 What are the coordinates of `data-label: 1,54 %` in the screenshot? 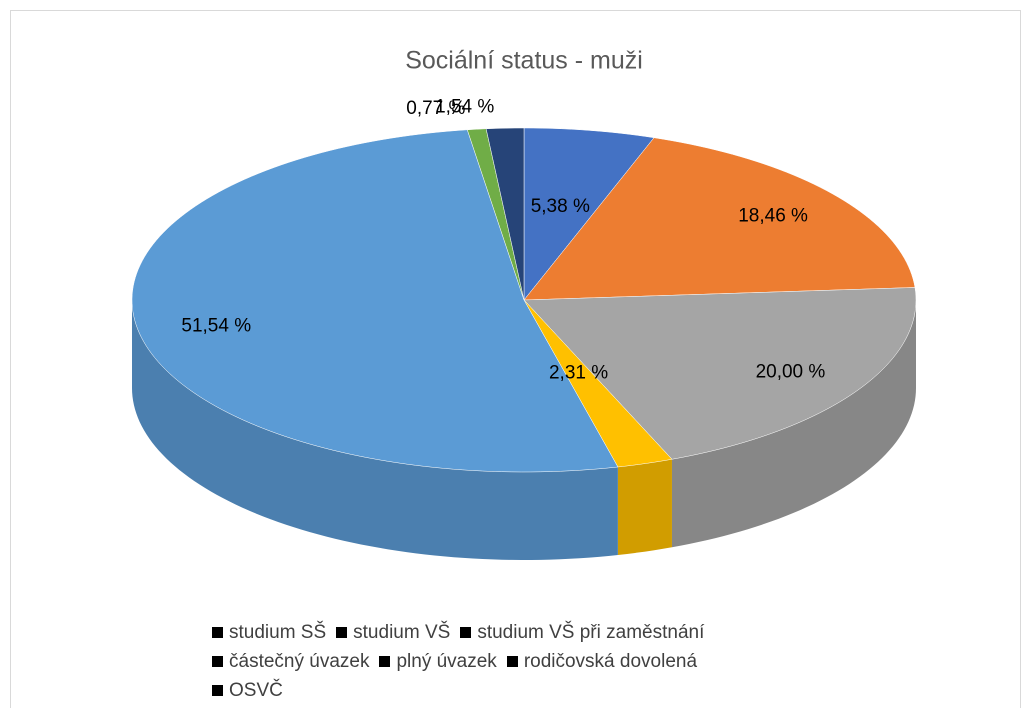 It's located at (464, 107).